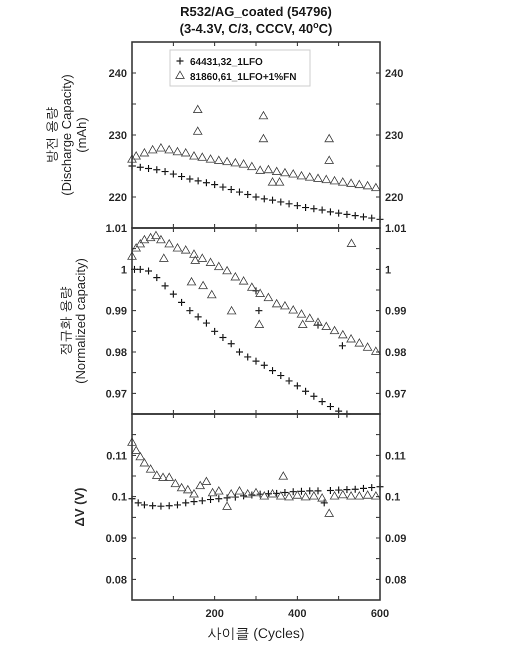 The width and height of the screenshot is (505, 651). I want to click on chart-title: R532/AG_coated (54796), so click(256, 11).